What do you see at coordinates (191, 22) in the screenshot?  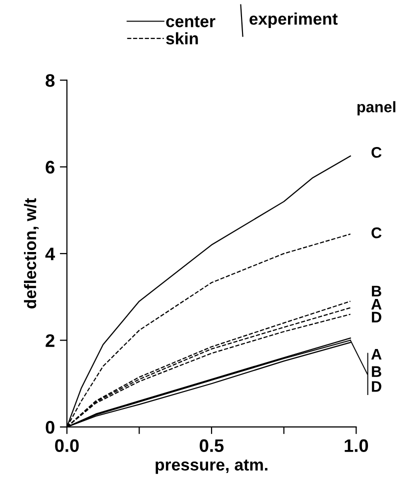 I see `legend-label: center` at bounding box center [191, 22].